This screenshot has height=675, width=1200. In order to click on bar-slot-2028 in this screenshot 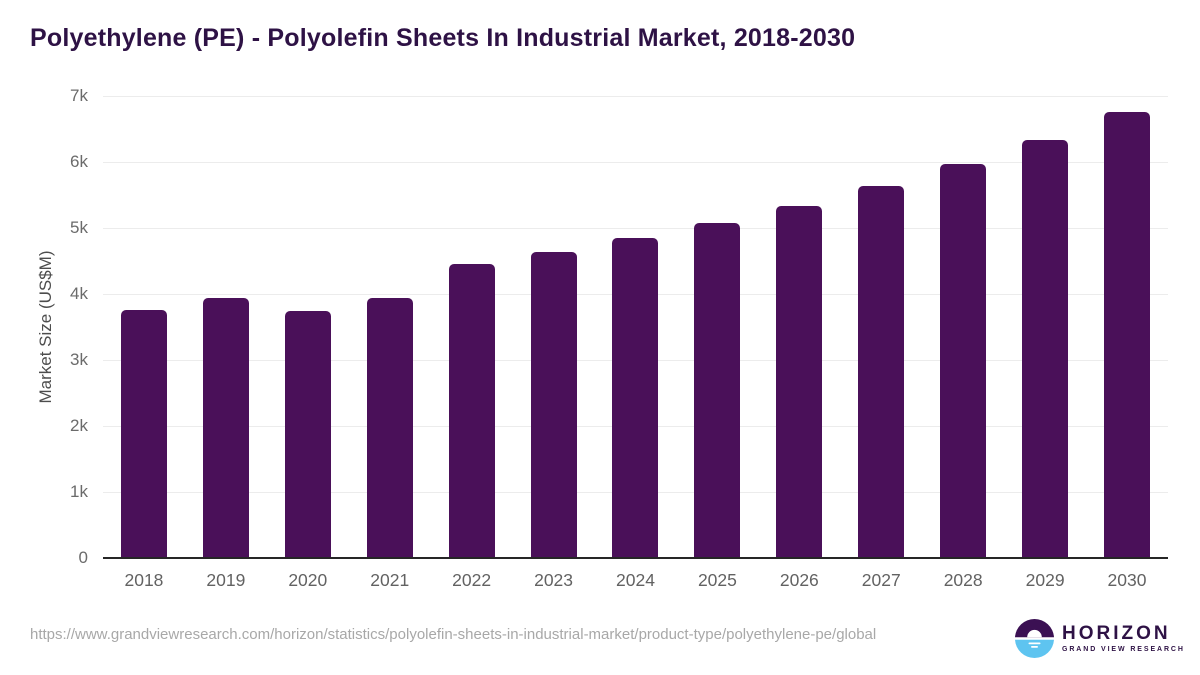, I will do `click(963, 327)`.